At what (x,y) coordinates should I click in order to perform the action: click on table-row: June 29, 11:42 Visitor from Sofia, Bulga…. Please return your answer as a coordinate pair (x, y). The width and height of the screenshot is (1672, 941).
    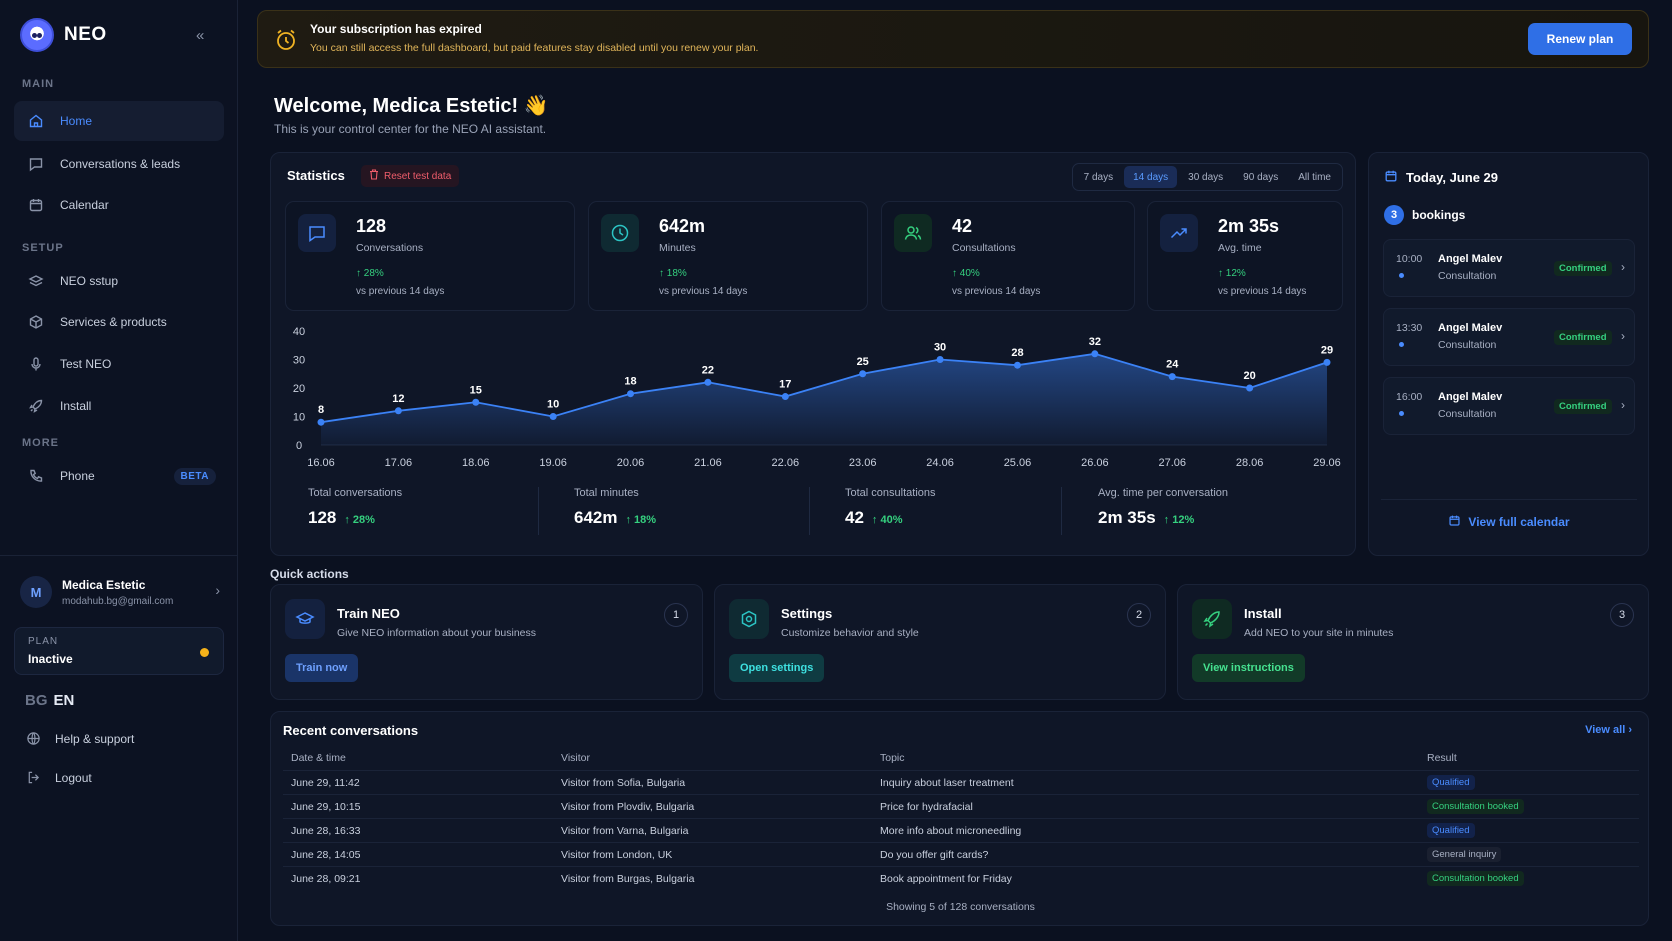
    Looking at the image, I should click on (961, 782).